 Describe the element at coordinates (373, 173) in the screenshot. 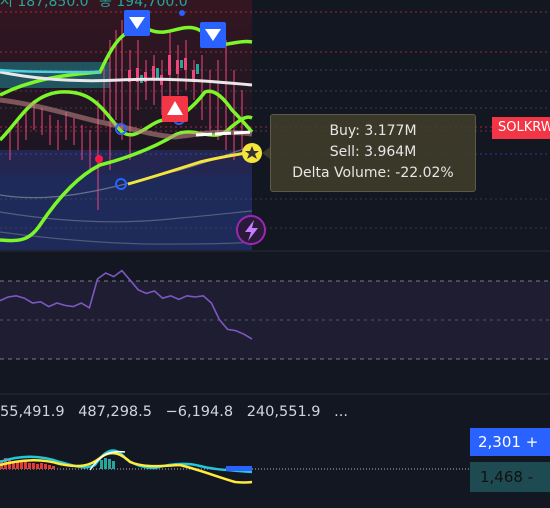

I see `tooltip-delta: Delta Volume: -22.02%` at that location.